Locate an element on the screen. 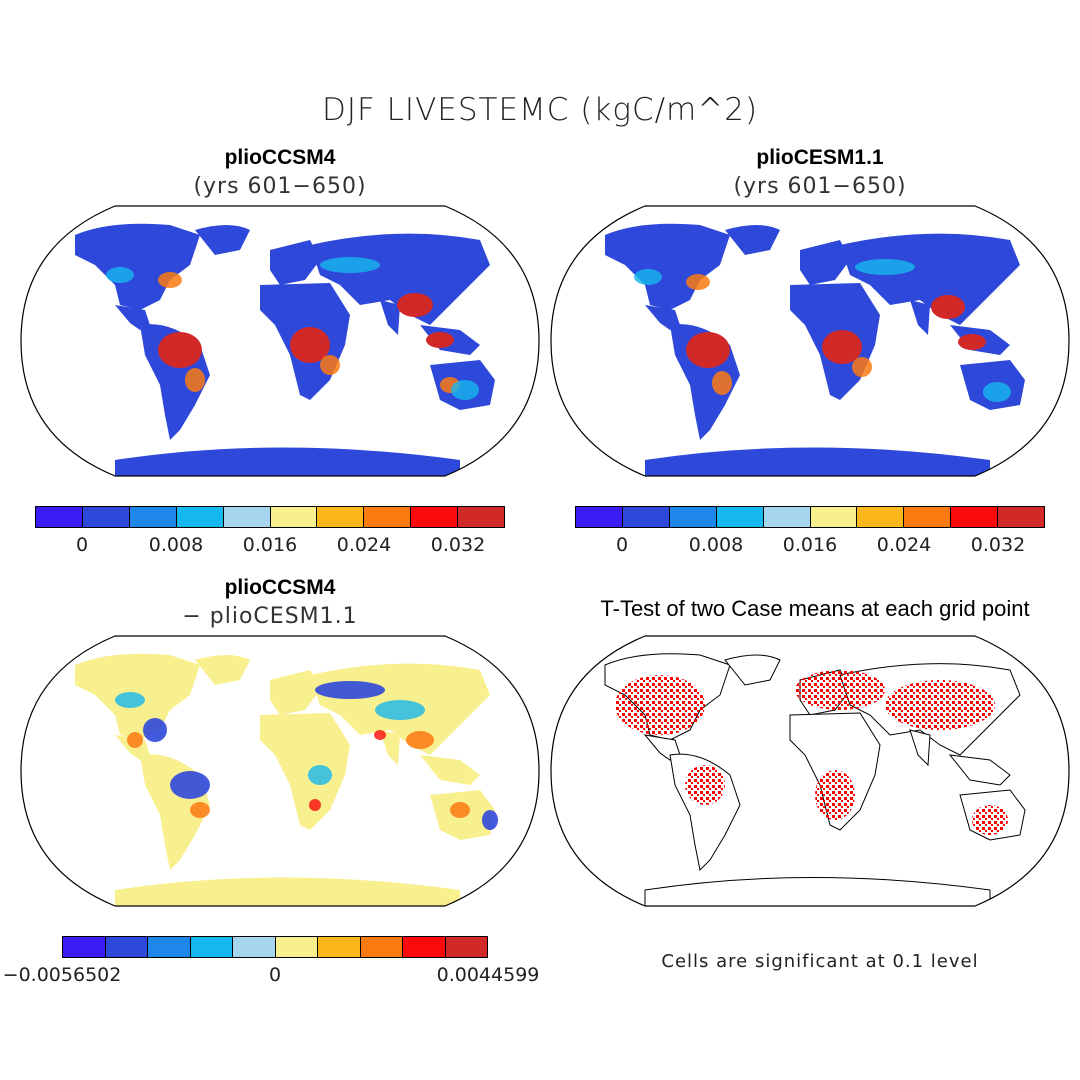  map-ttest-significance is located at coordinates (810, 771).